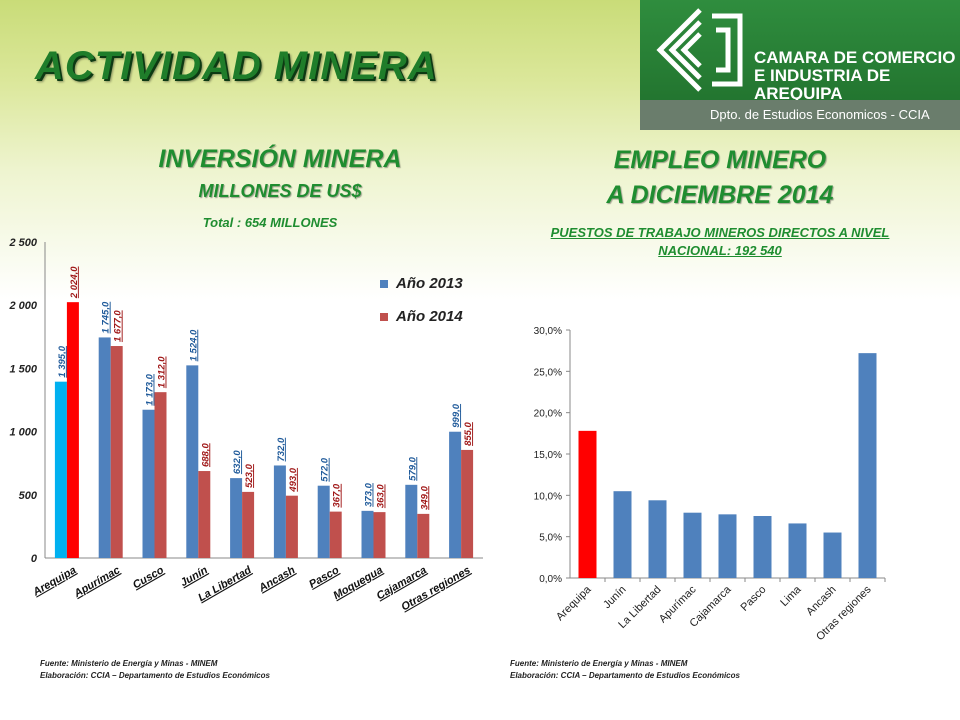 This screenshot has height=720, width=960. I want to click on y-tick-label: 2 500, so click(22, 243).